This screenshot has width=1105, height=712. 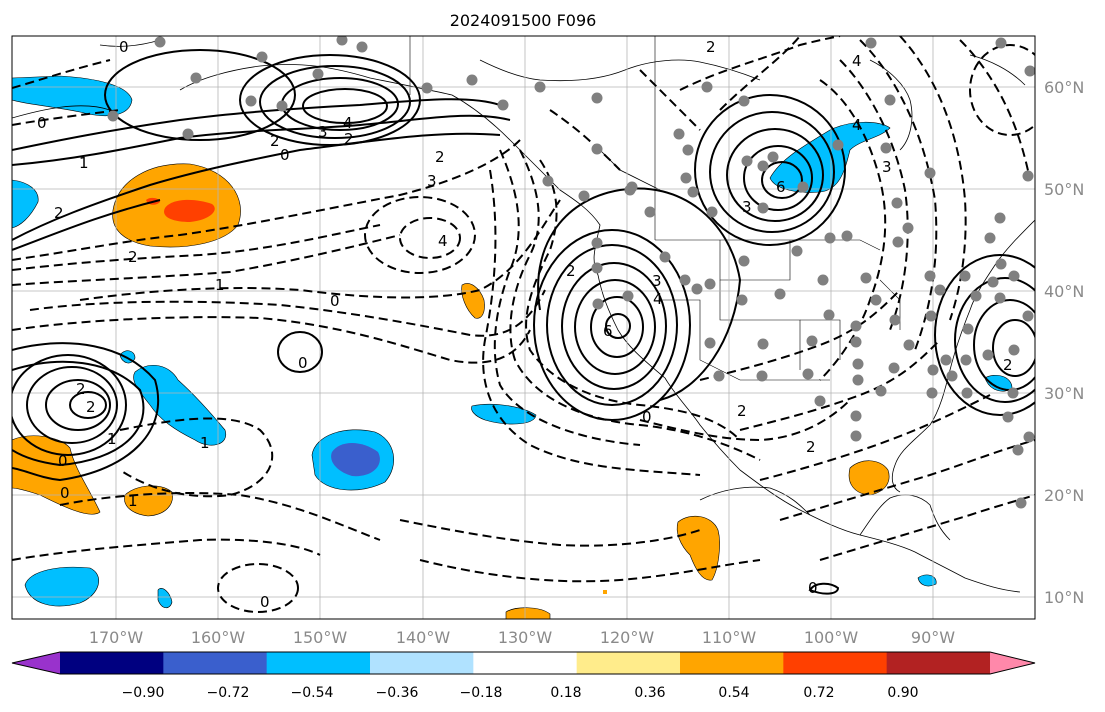 I want to click on colorbar, so click(x=523, y=663).